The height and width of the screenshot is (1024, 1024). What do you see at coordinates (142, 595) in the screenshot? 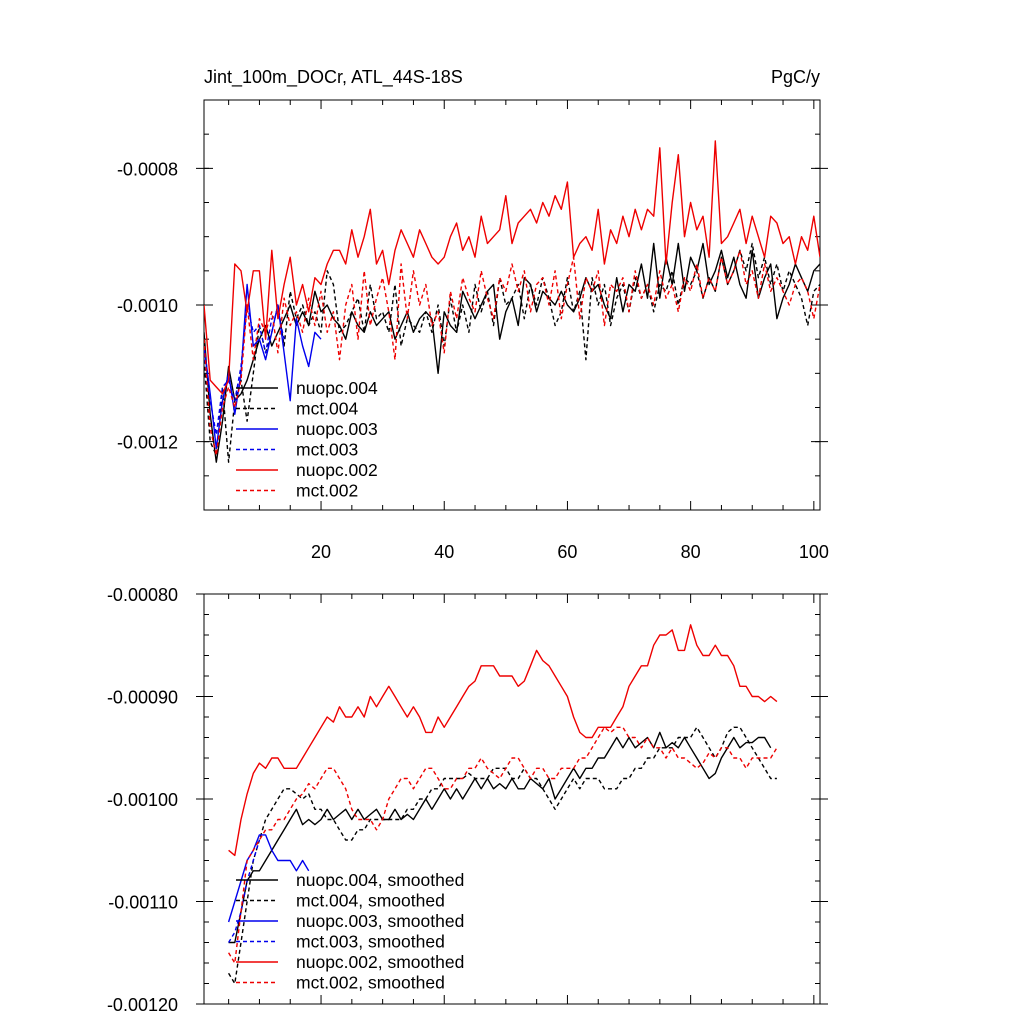
I see `bottom-y-tick-label: -0.00080` at bounding box center [142, 595].